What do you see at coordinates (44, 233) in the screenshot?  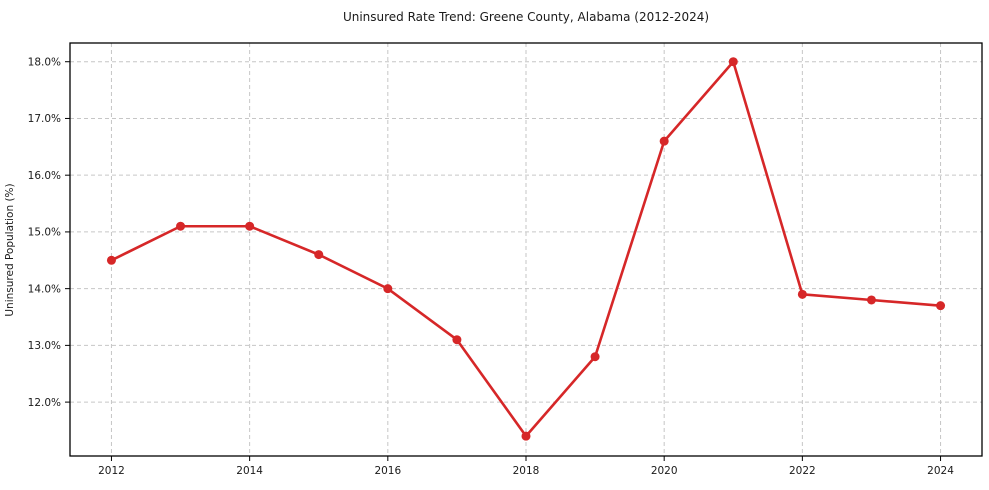 I see `y-tick-label: 15.0%` at bounding box center [44, 233].